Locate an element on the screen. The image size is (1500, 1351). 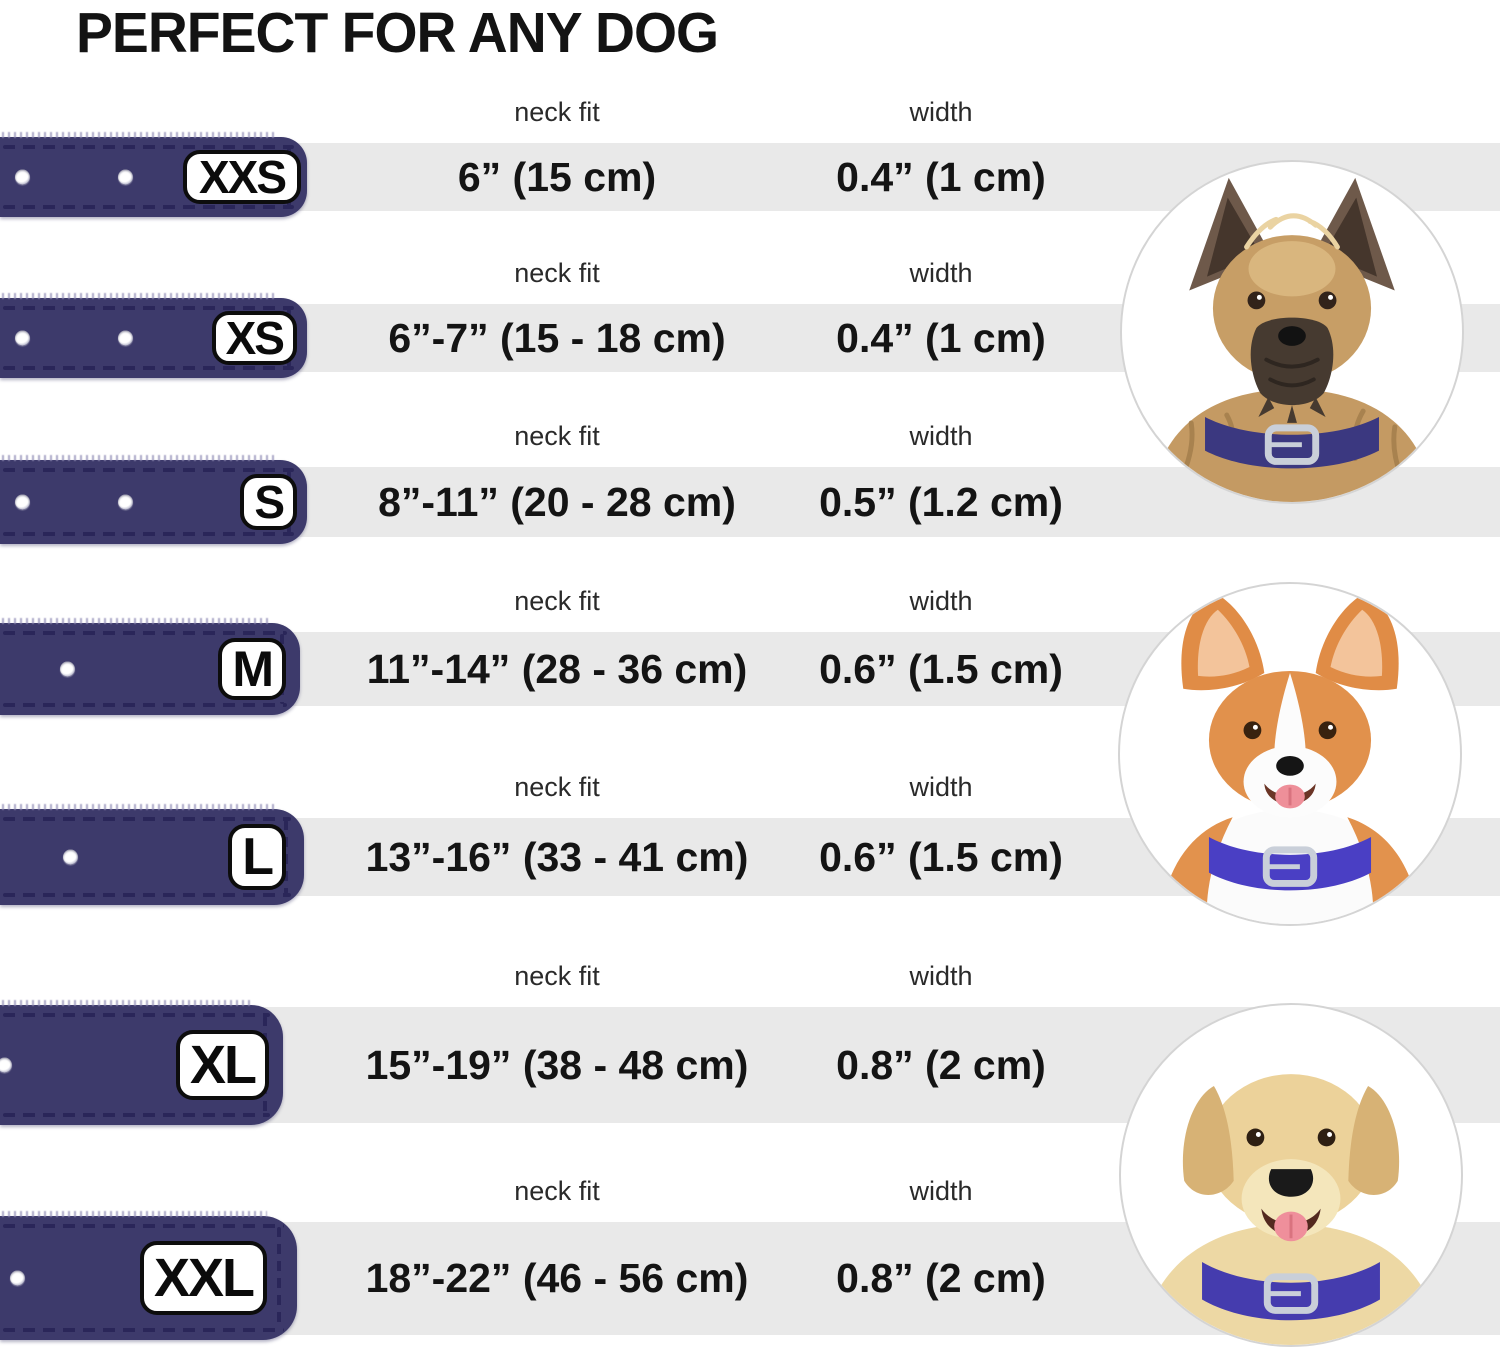
neck-fit-value: 18”-22” (46 - 56 cm) is located at coordinates (557, 1278).